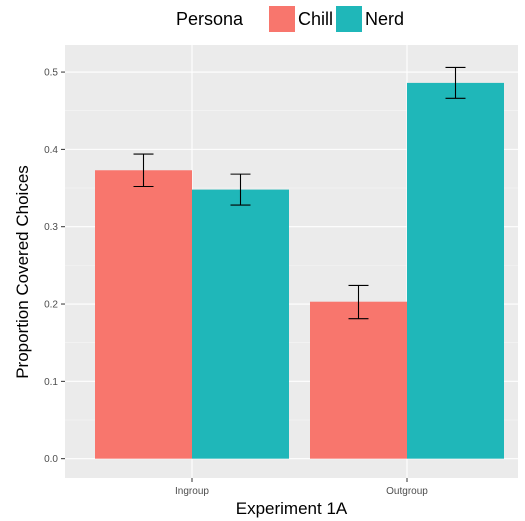 The height and width of the screenshot is (521, 525). I want to click on legend: Persona Chill Nerd, so click(290, 19).